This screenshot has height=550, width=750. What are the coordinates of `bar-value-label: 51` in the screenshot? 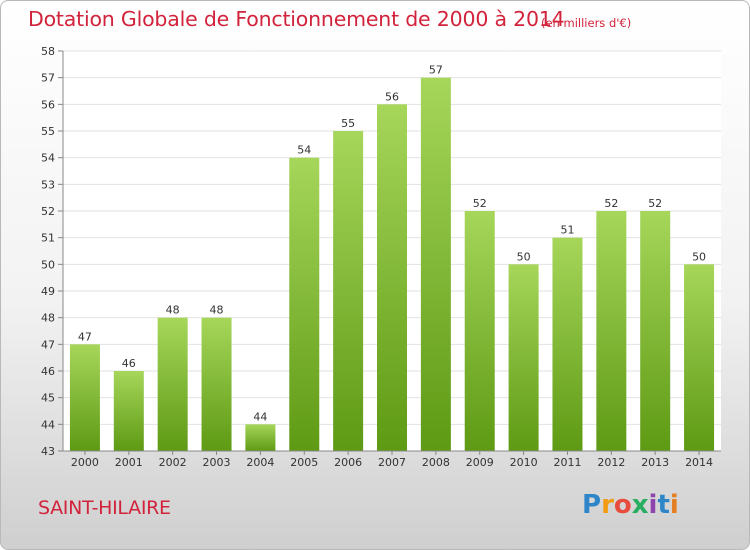 It's located at (567, 230).